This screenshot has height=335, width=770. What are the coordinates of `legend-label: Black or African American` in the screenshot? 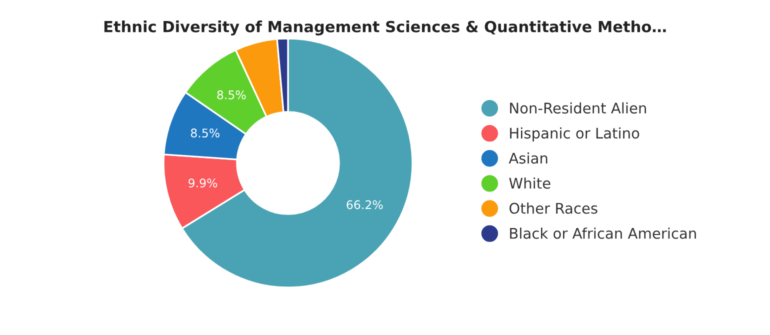 It's located at (603, 233).